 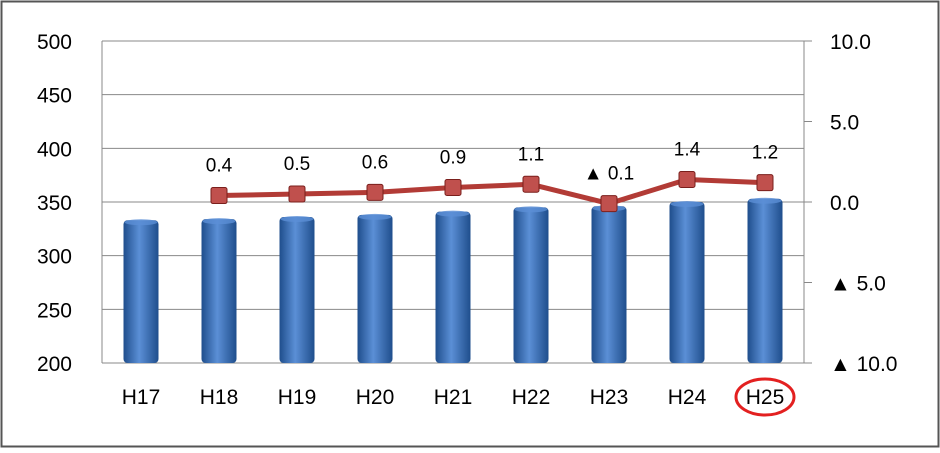 I want to click on data-label: 1.1, so click(x=531, y=154).